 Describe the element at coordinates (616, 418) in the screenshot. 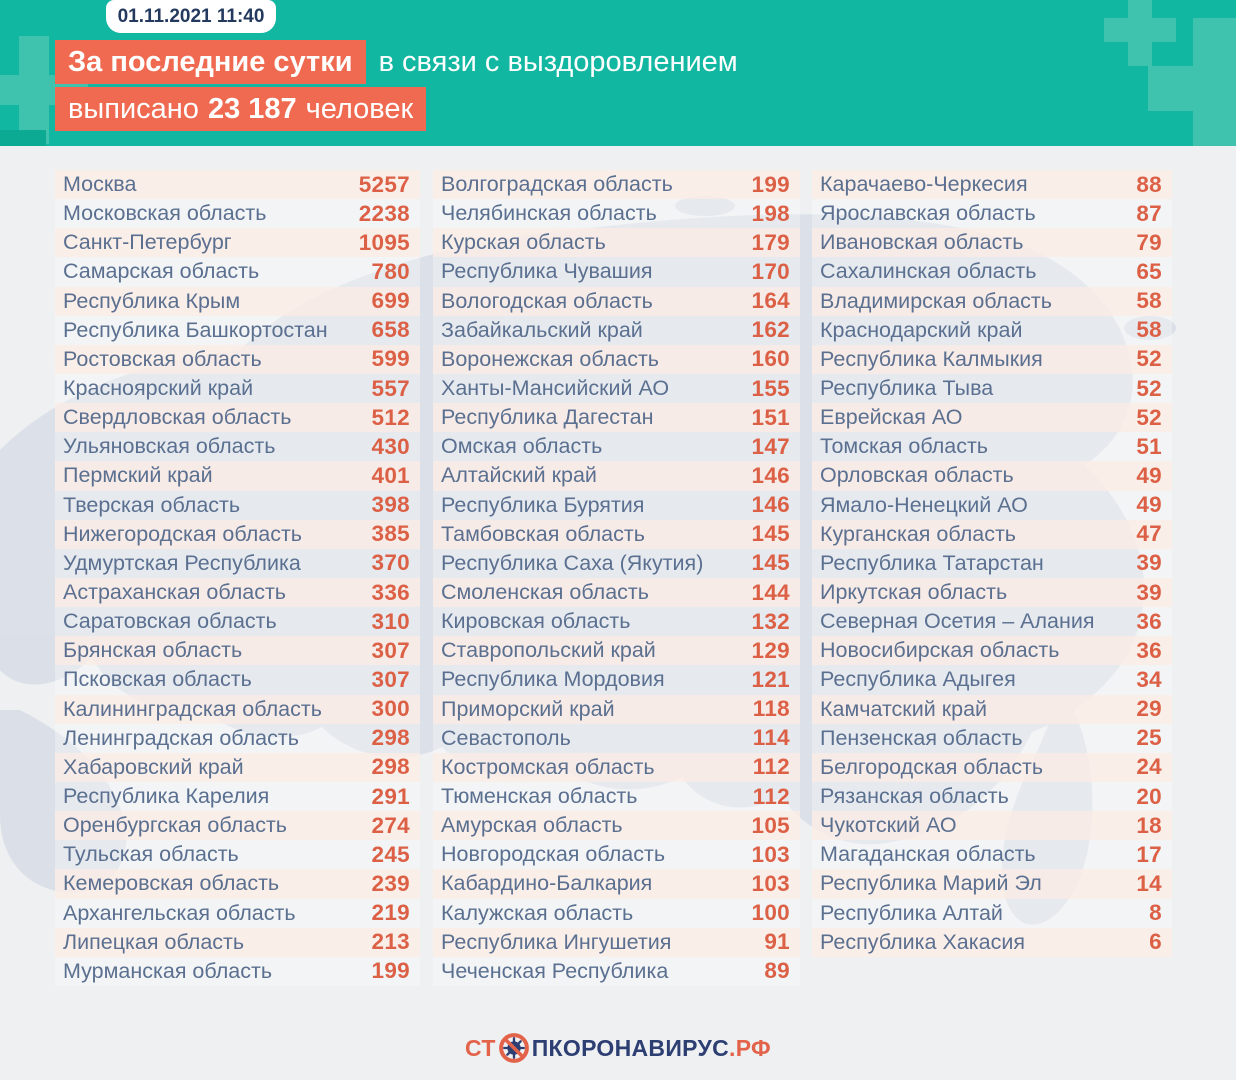

I see `table-row: Республика Дагестан 151` at that location.